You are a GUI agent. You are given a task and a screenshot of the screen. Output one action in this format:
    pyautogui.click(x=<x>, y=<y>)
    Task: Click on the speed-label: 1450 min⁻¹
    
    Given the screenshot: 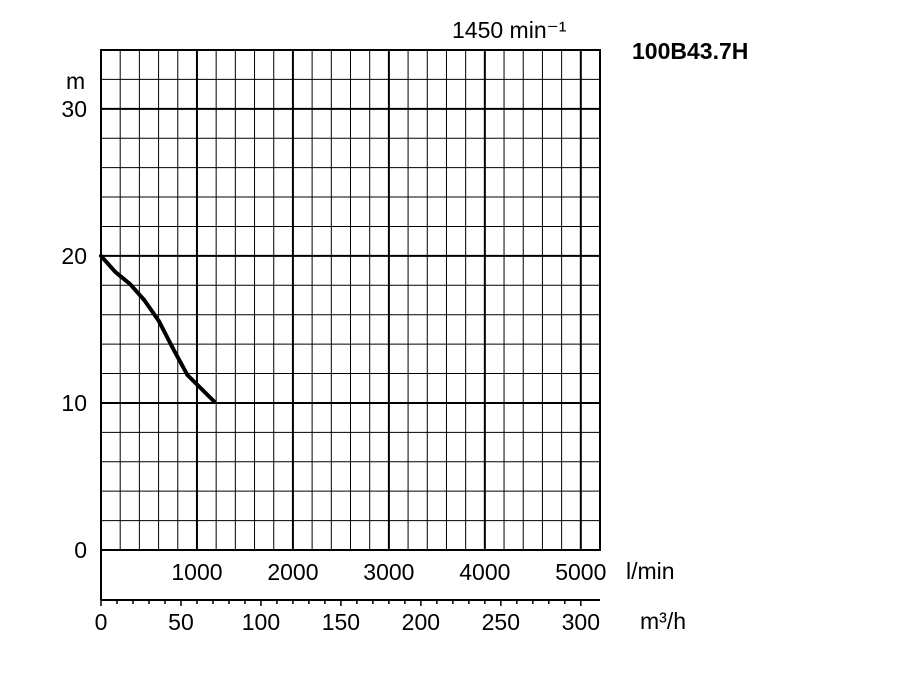 What is the action you would take?
    pyautogui.click(x=509, y=30)
    